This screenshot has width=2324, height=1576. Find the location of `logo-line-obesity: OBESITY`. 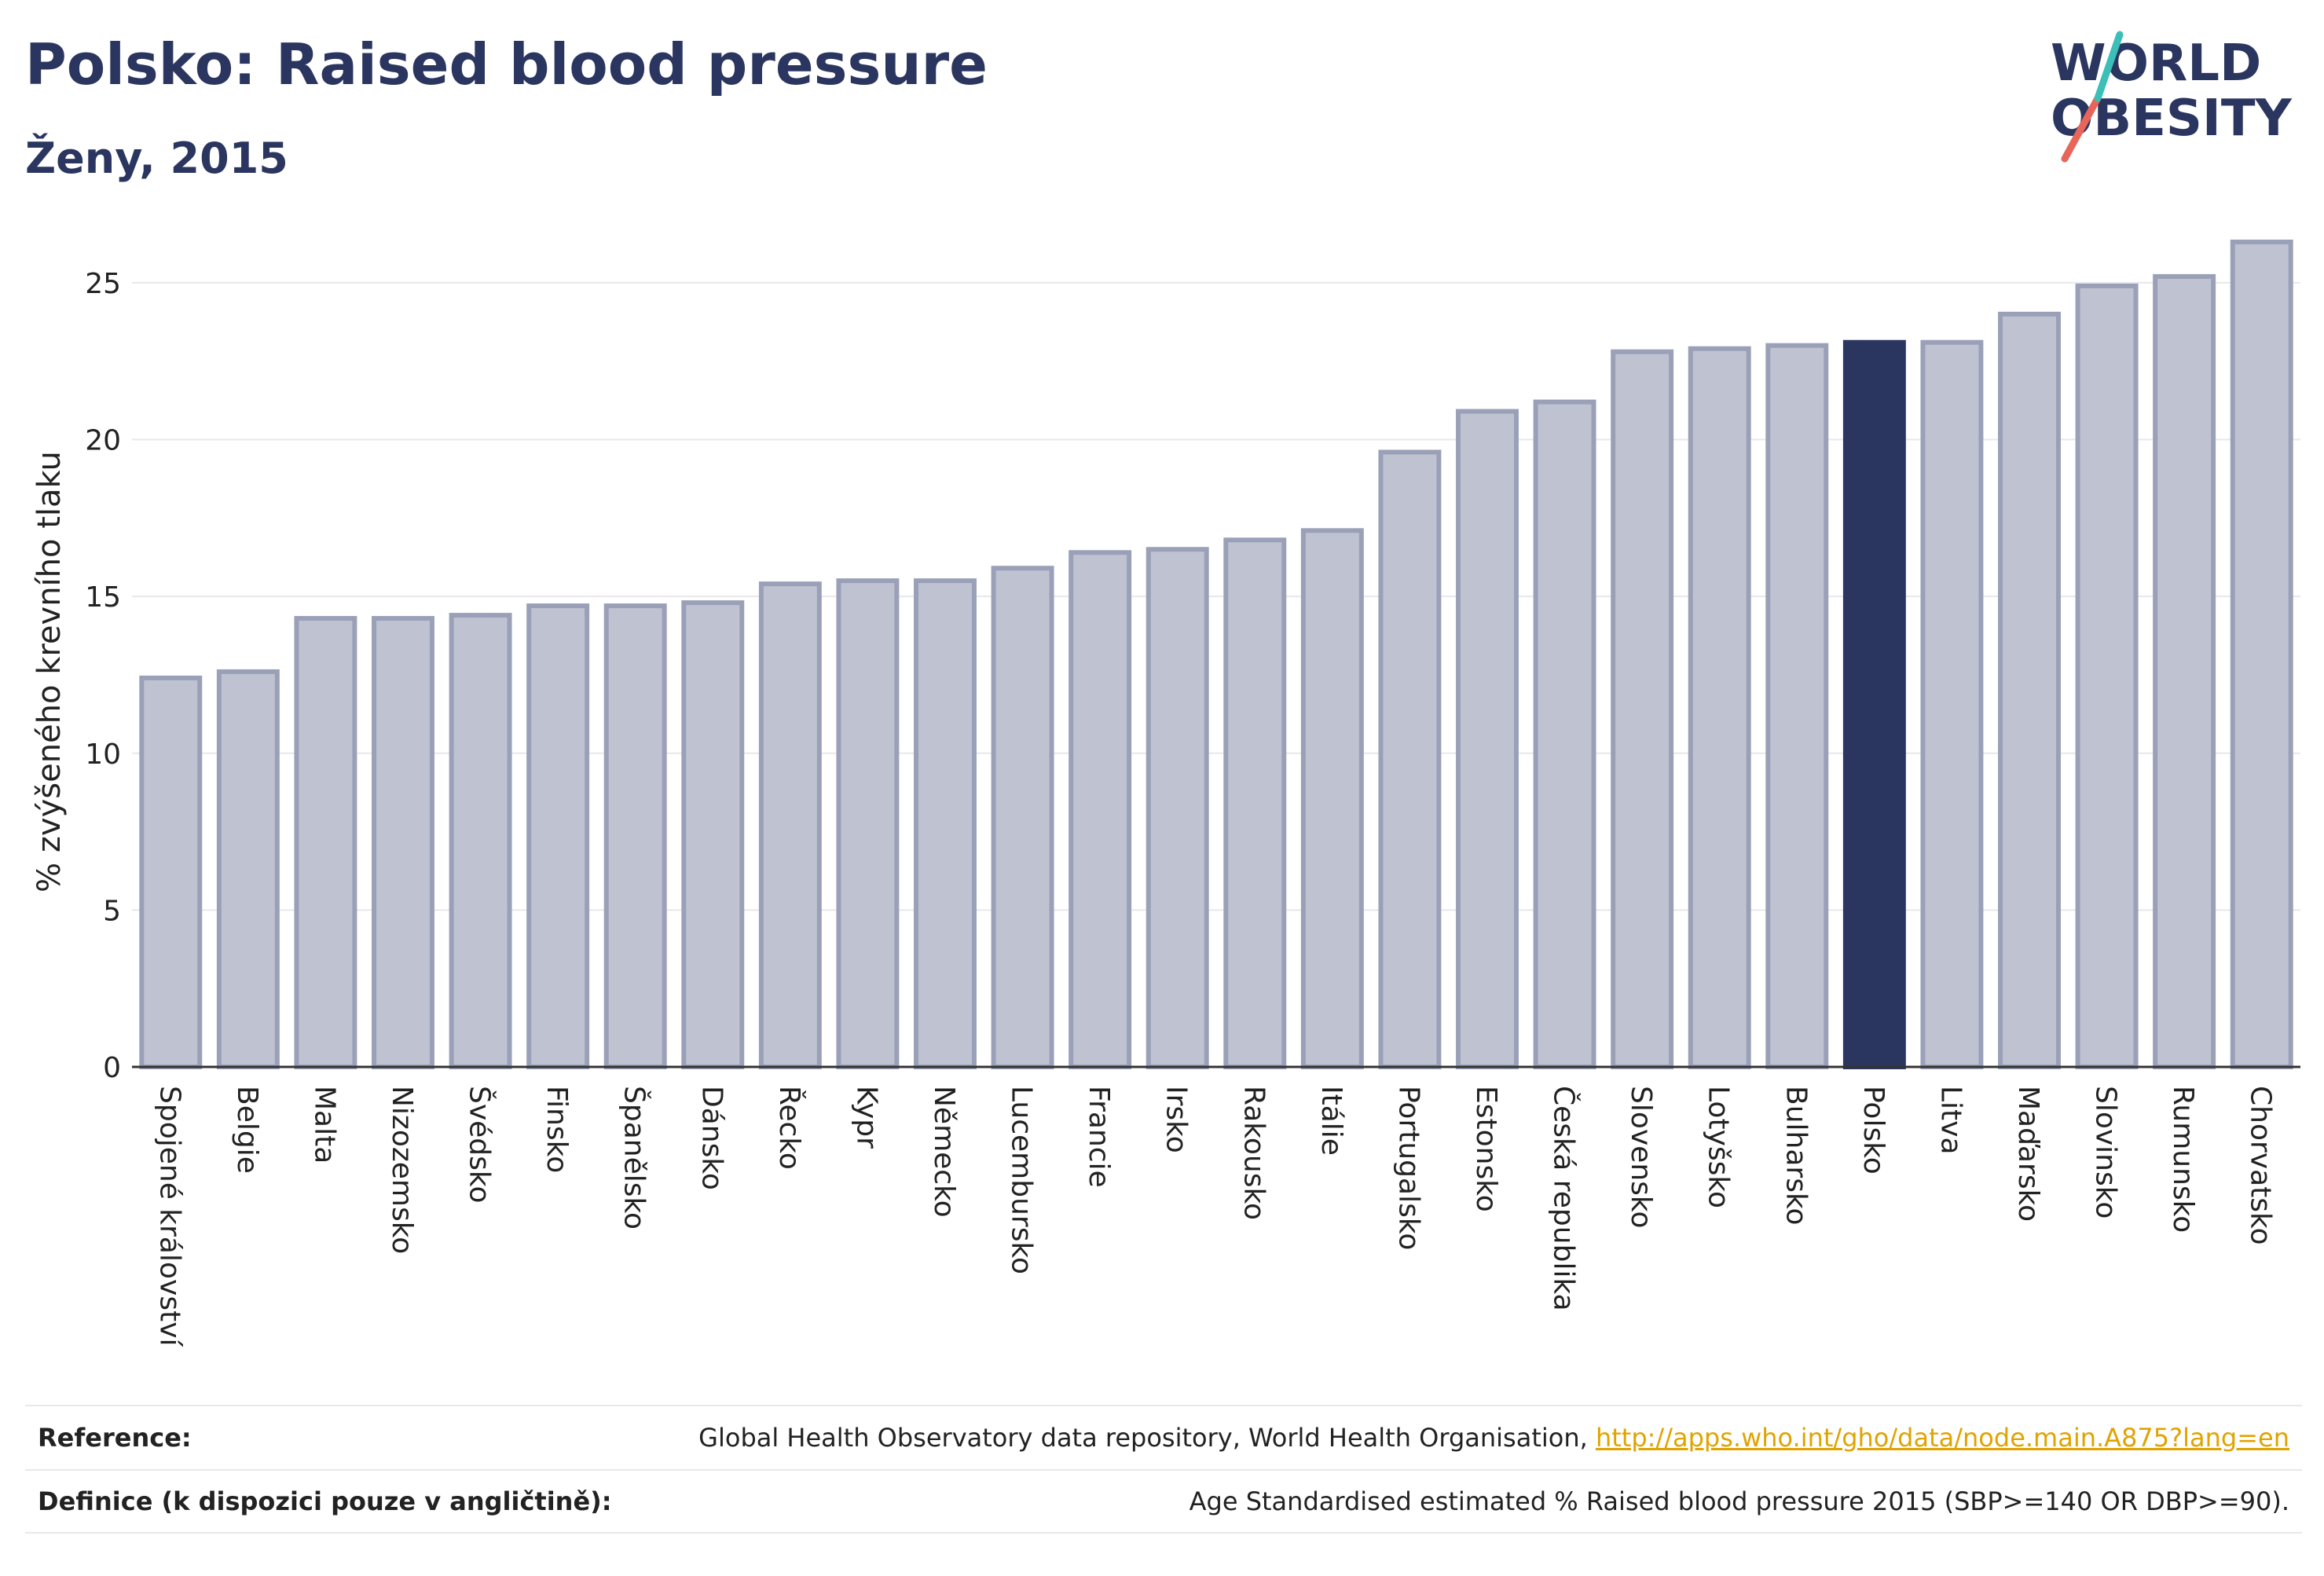

logo-line-obesity: OBESITY is located at coordinates (2171, 119).